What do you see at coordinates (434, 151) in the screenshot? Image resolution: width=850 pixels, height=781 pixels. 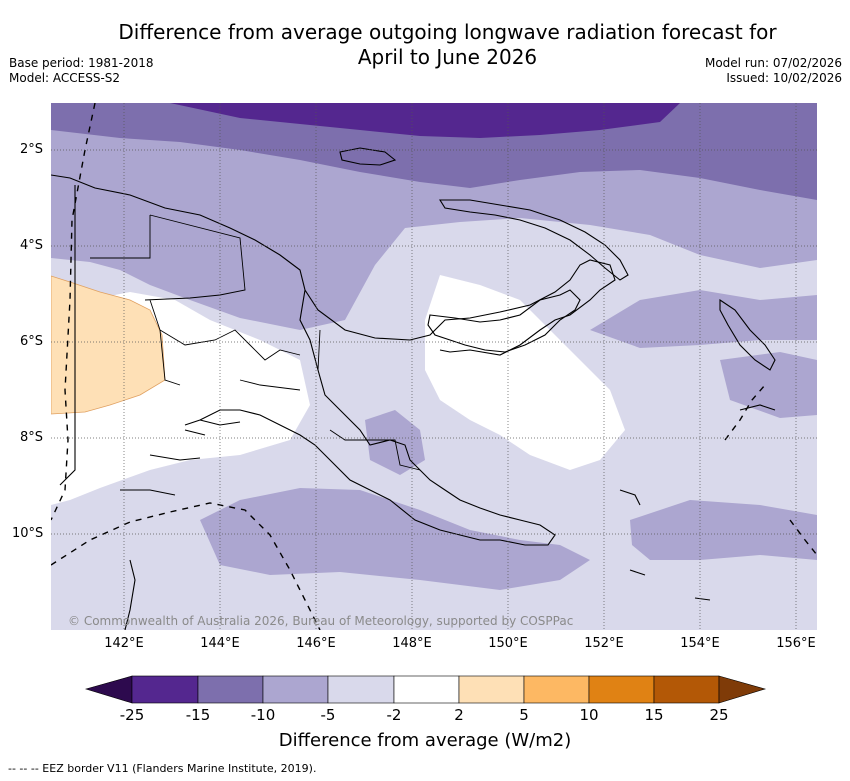 I see `anomaly-band-north-strong` at bounding box center [434, 151].